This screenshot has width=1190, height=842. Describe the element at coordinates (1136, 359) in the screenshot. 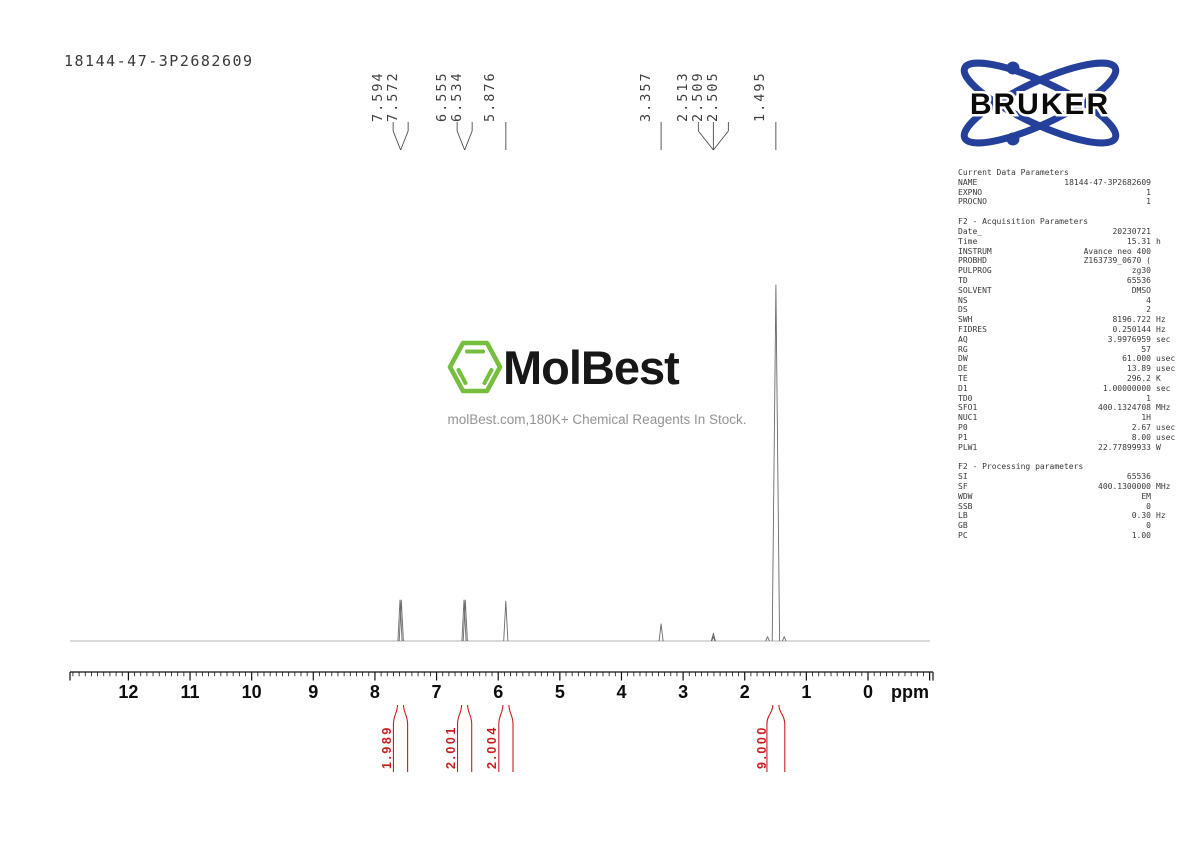

I see `parameter-value: 61.000` at that location.